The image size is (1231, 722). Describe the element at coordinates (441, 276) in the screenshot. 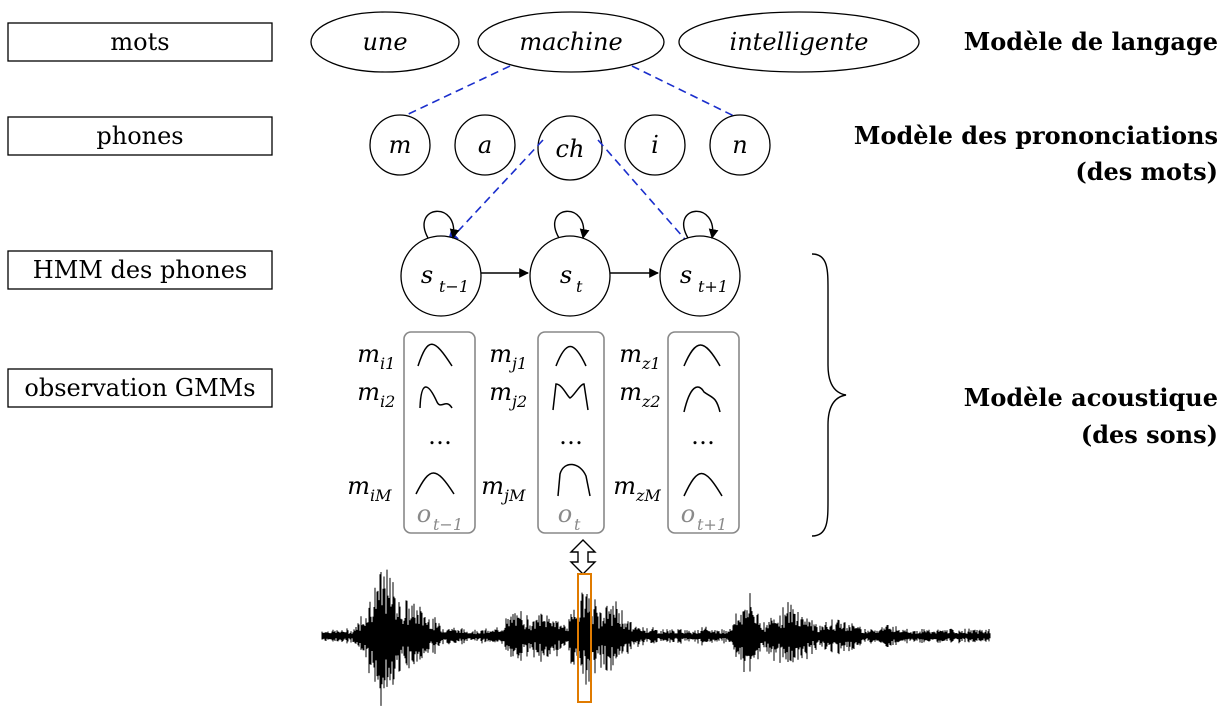

I see `hmm-state-t-minus-1: s t−1` at that location.